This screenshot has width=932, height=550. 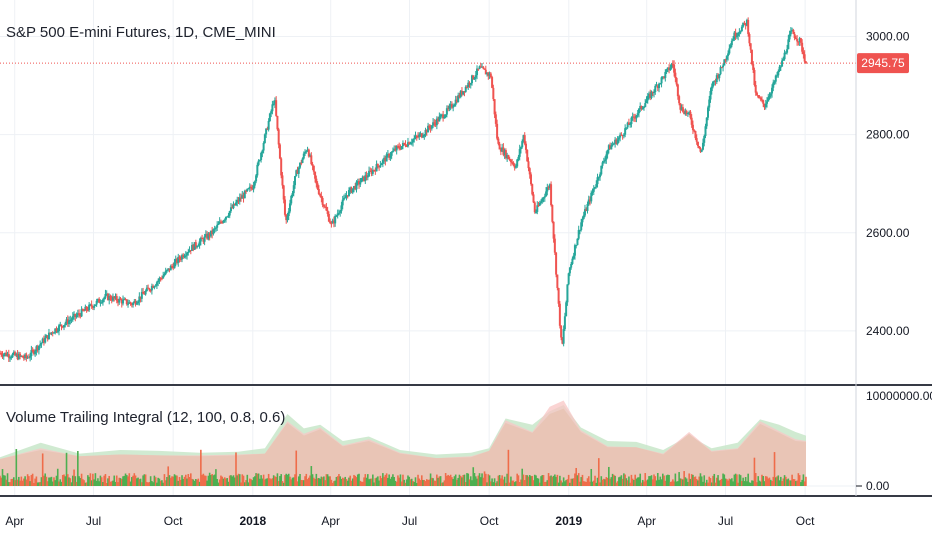 What do you see at coordinates (888, 184) in the screenshot?
I see `price-axis: 2400.00 2600.00 2800.00 3000.00` at bounding box center [888, 184].